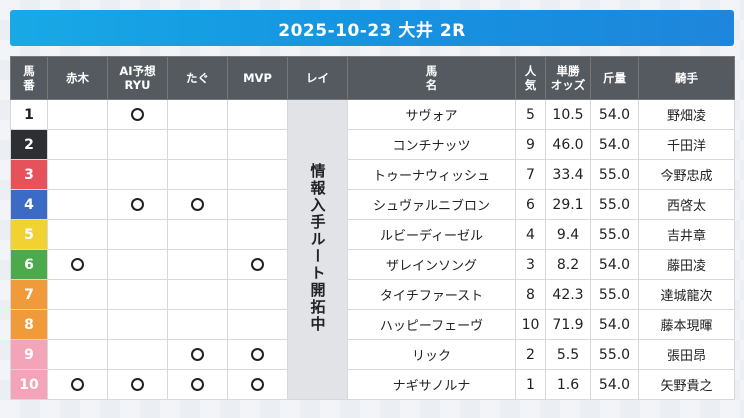 The height and width of the screenshot is (418, 744). Describe the element at coordinates (29, 204) in the screenshot. I see `horse-number: 4` at that location.